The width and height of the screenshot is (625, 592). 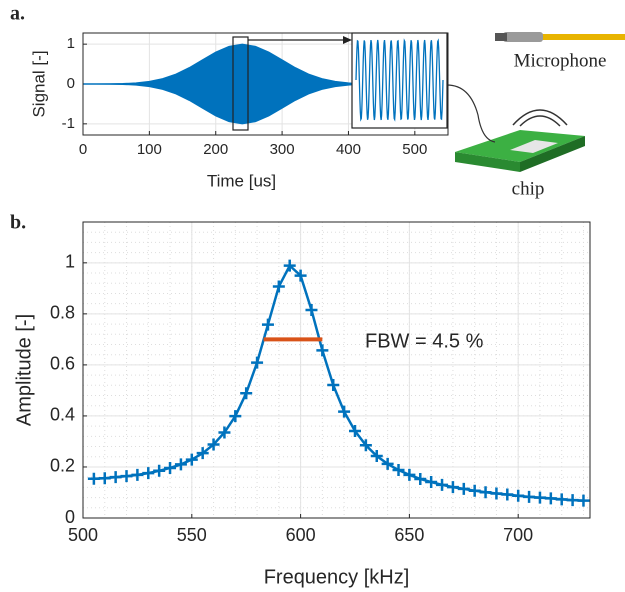 What do you see at coordinates (149, 149) in the screenshot?
I see `x-tick-label: 100` at bounding box center [149, 149].